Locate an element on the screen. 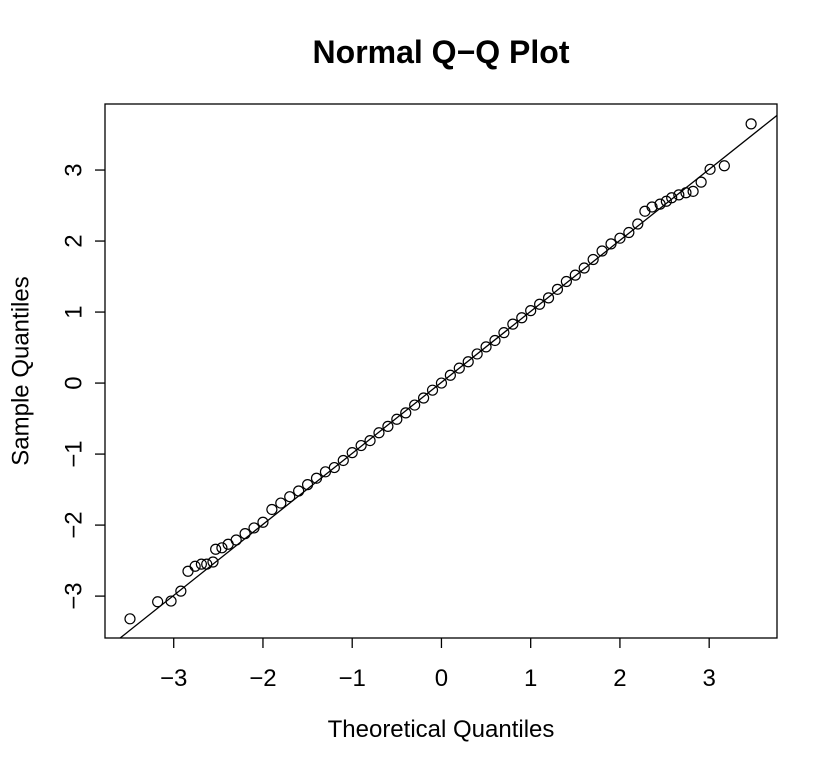  x-tick-label: −2 is located at coordinates (262, 678).